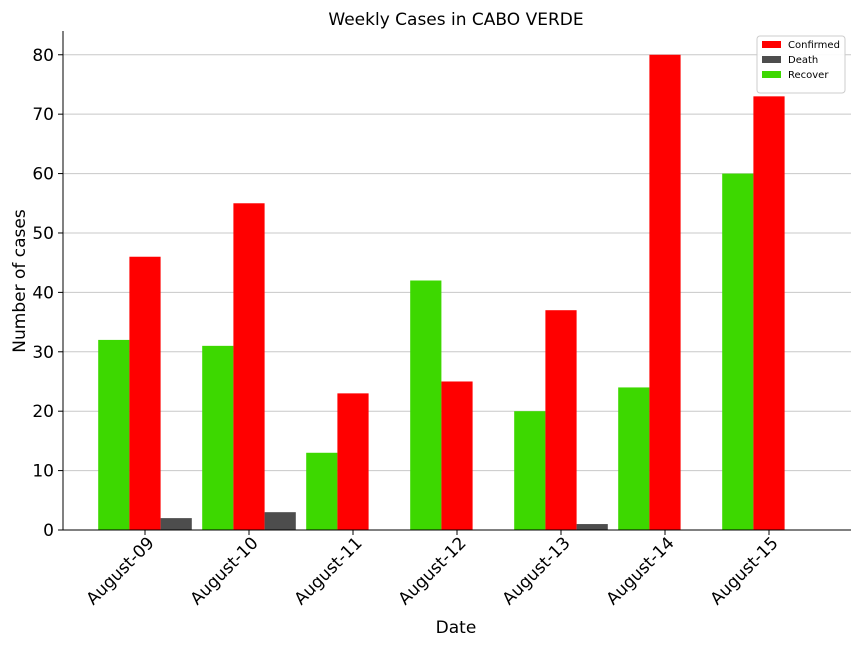  I want to click on legend-label-confirmed: Confirmed, so click(814, 45).